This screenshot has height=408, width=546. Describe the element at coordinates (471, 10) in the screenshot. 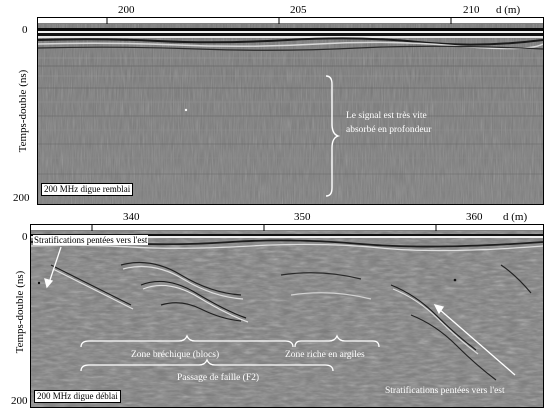

I see `top-xtick-210: 210` at that location.